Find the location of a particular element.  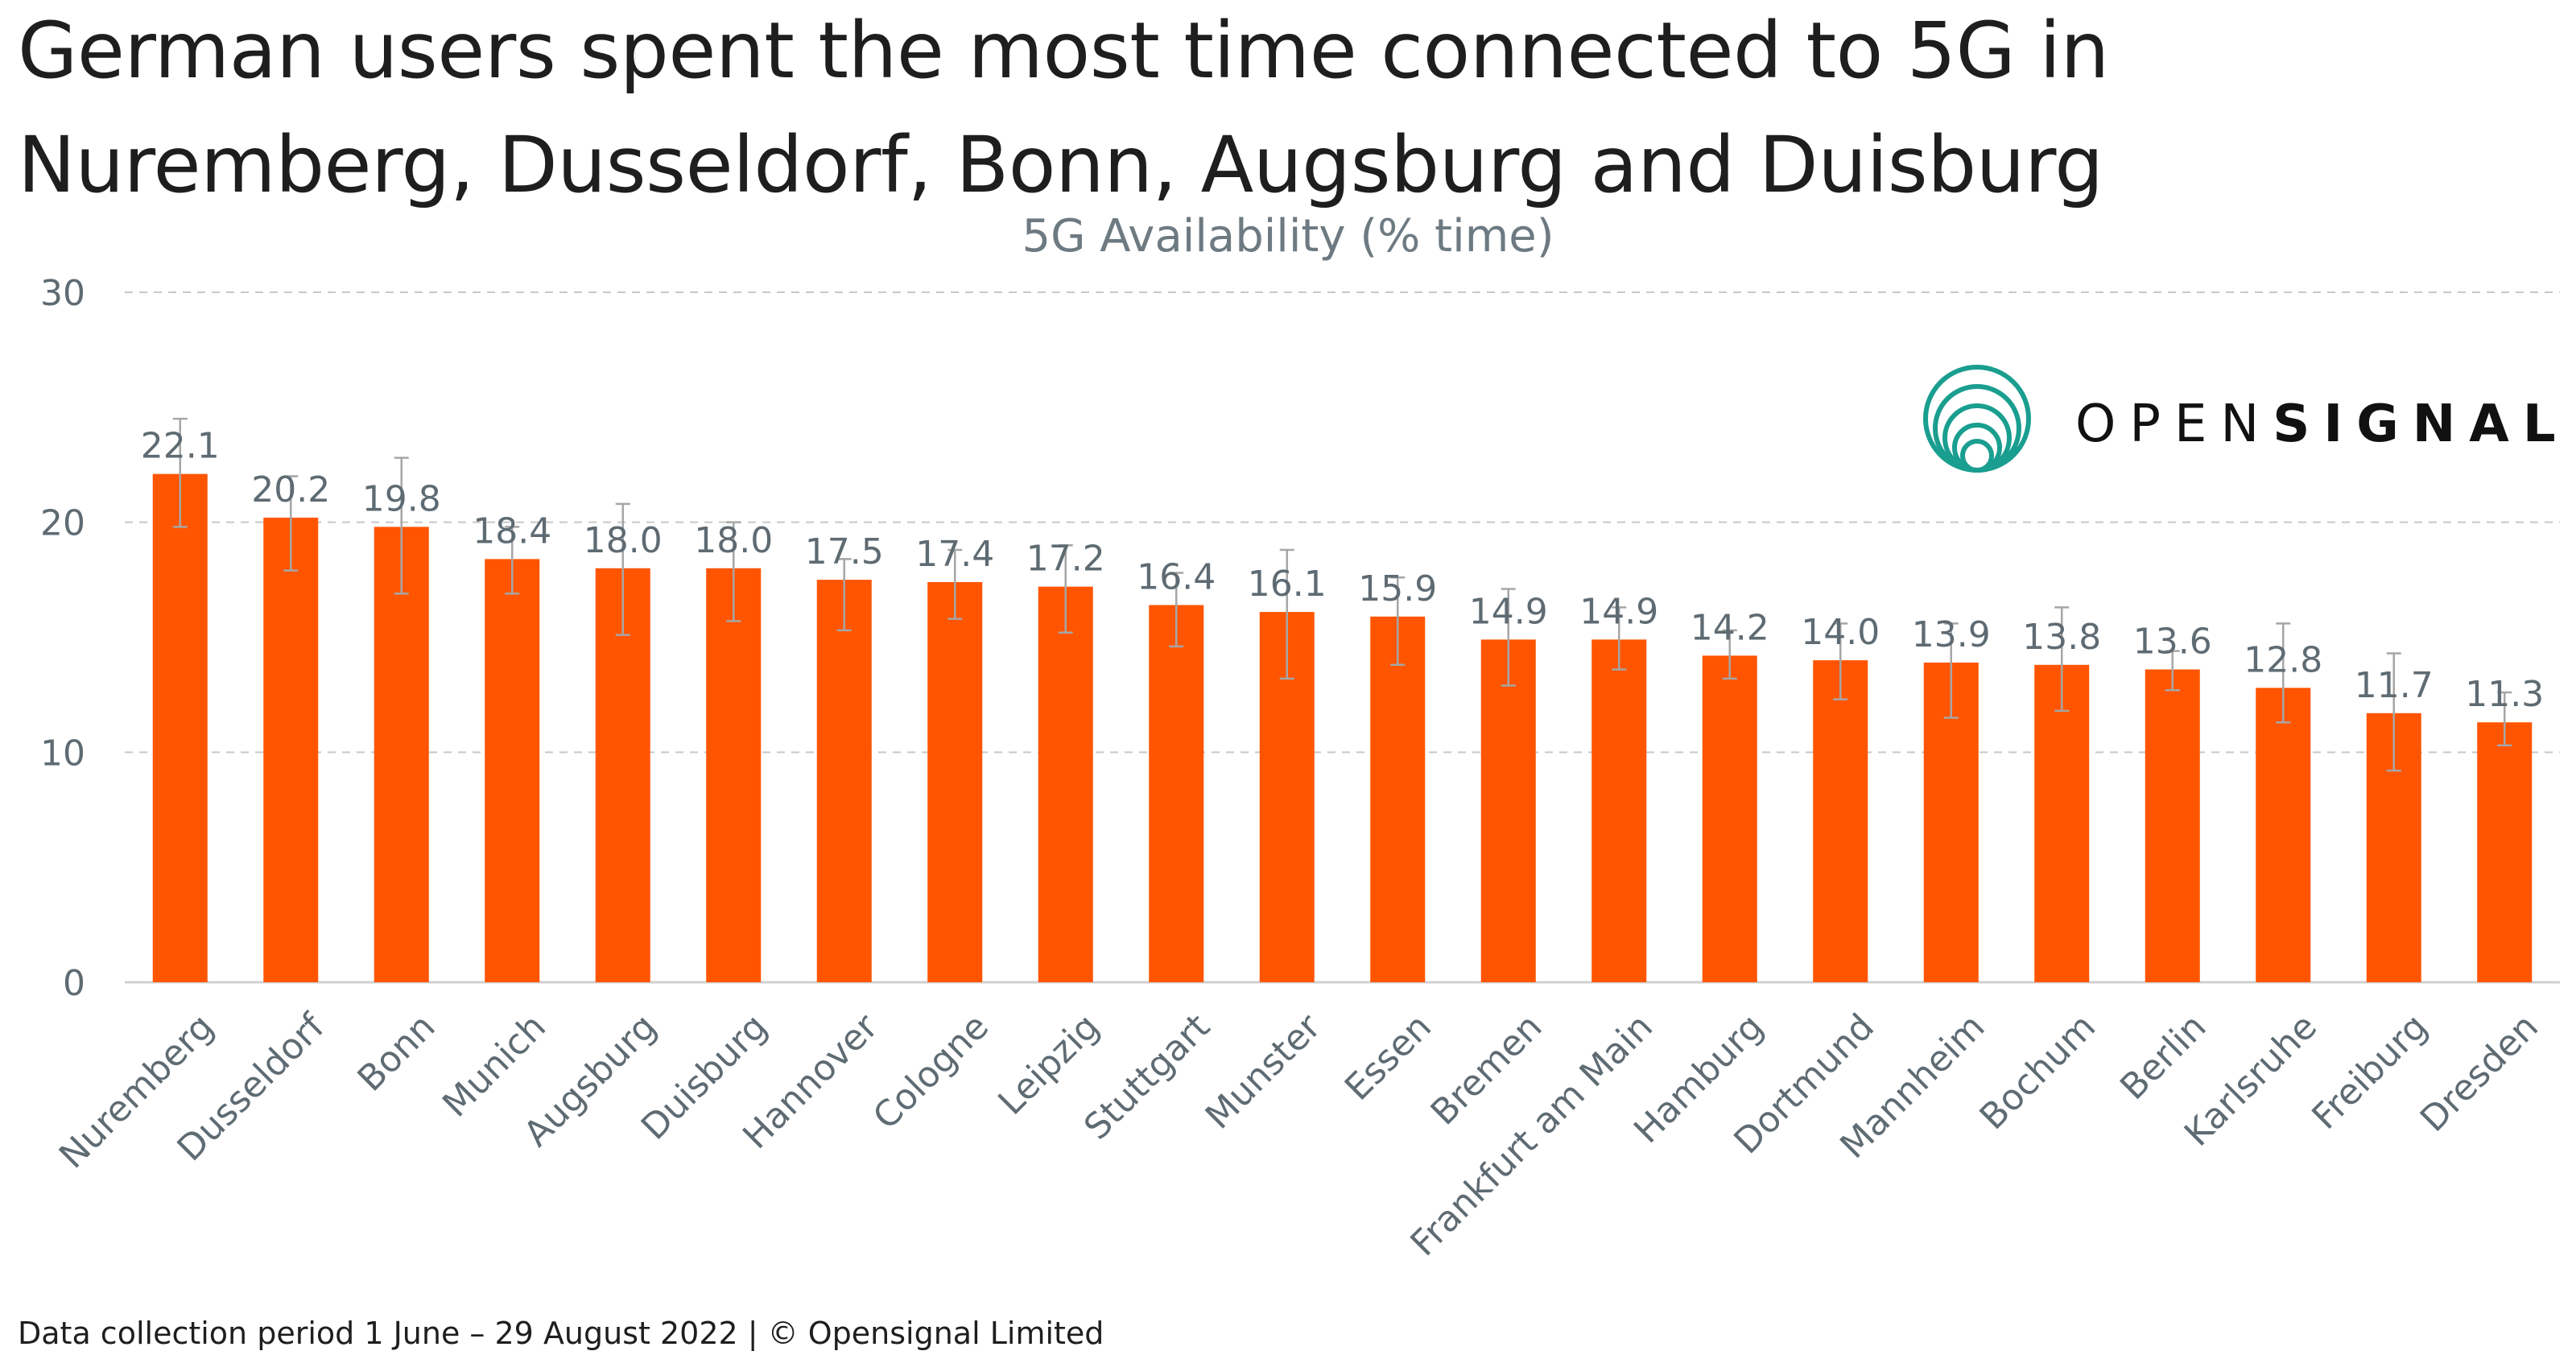

value-label: 12.8 is located at coordinates (2283, 659).